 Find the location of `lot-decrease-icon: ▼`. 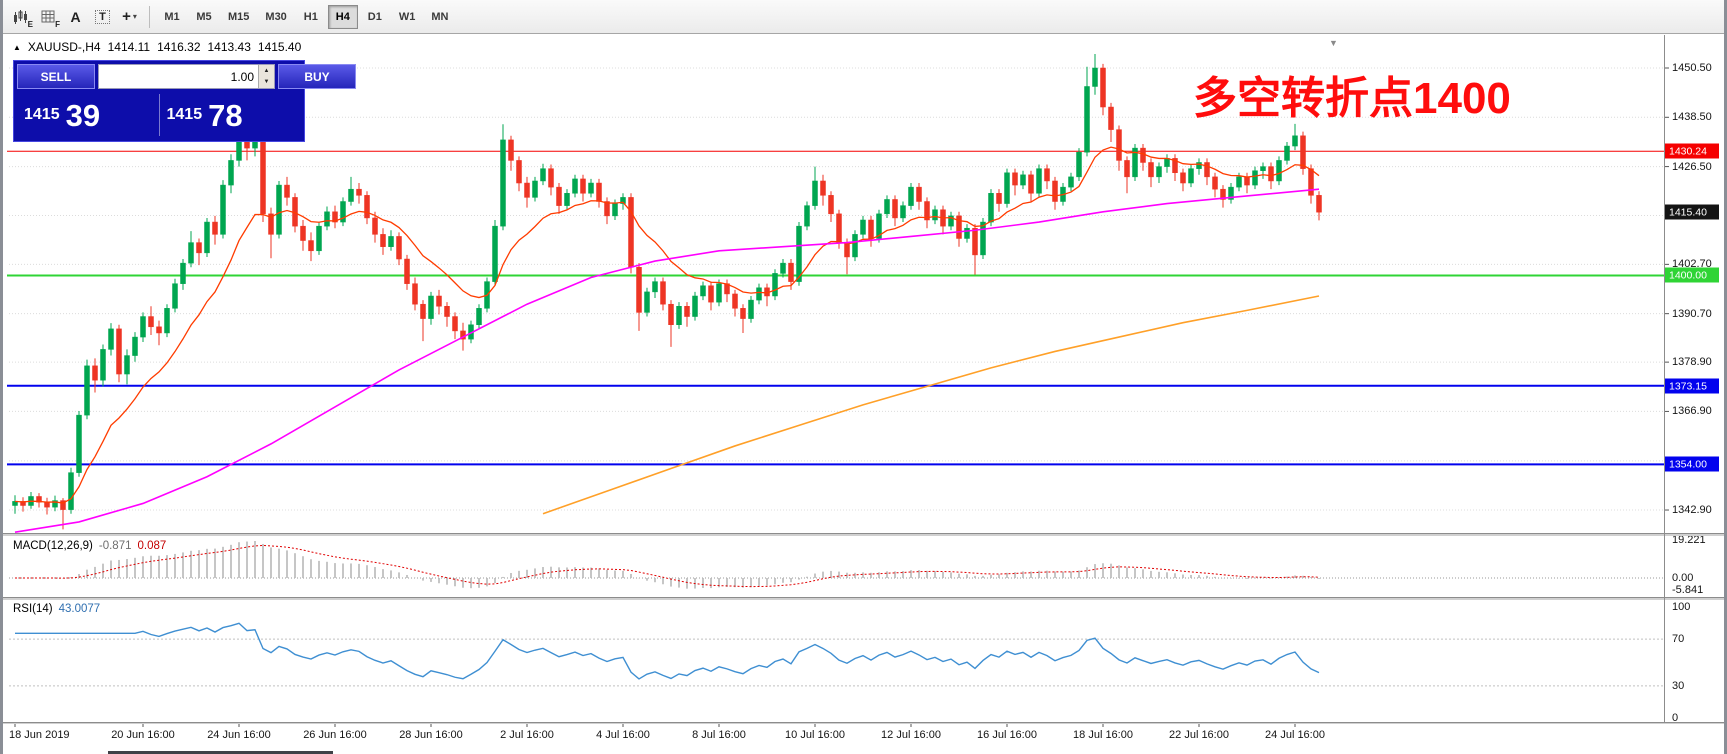

lot-decrease-icon: ▼ is located at coordinates (266, 82).